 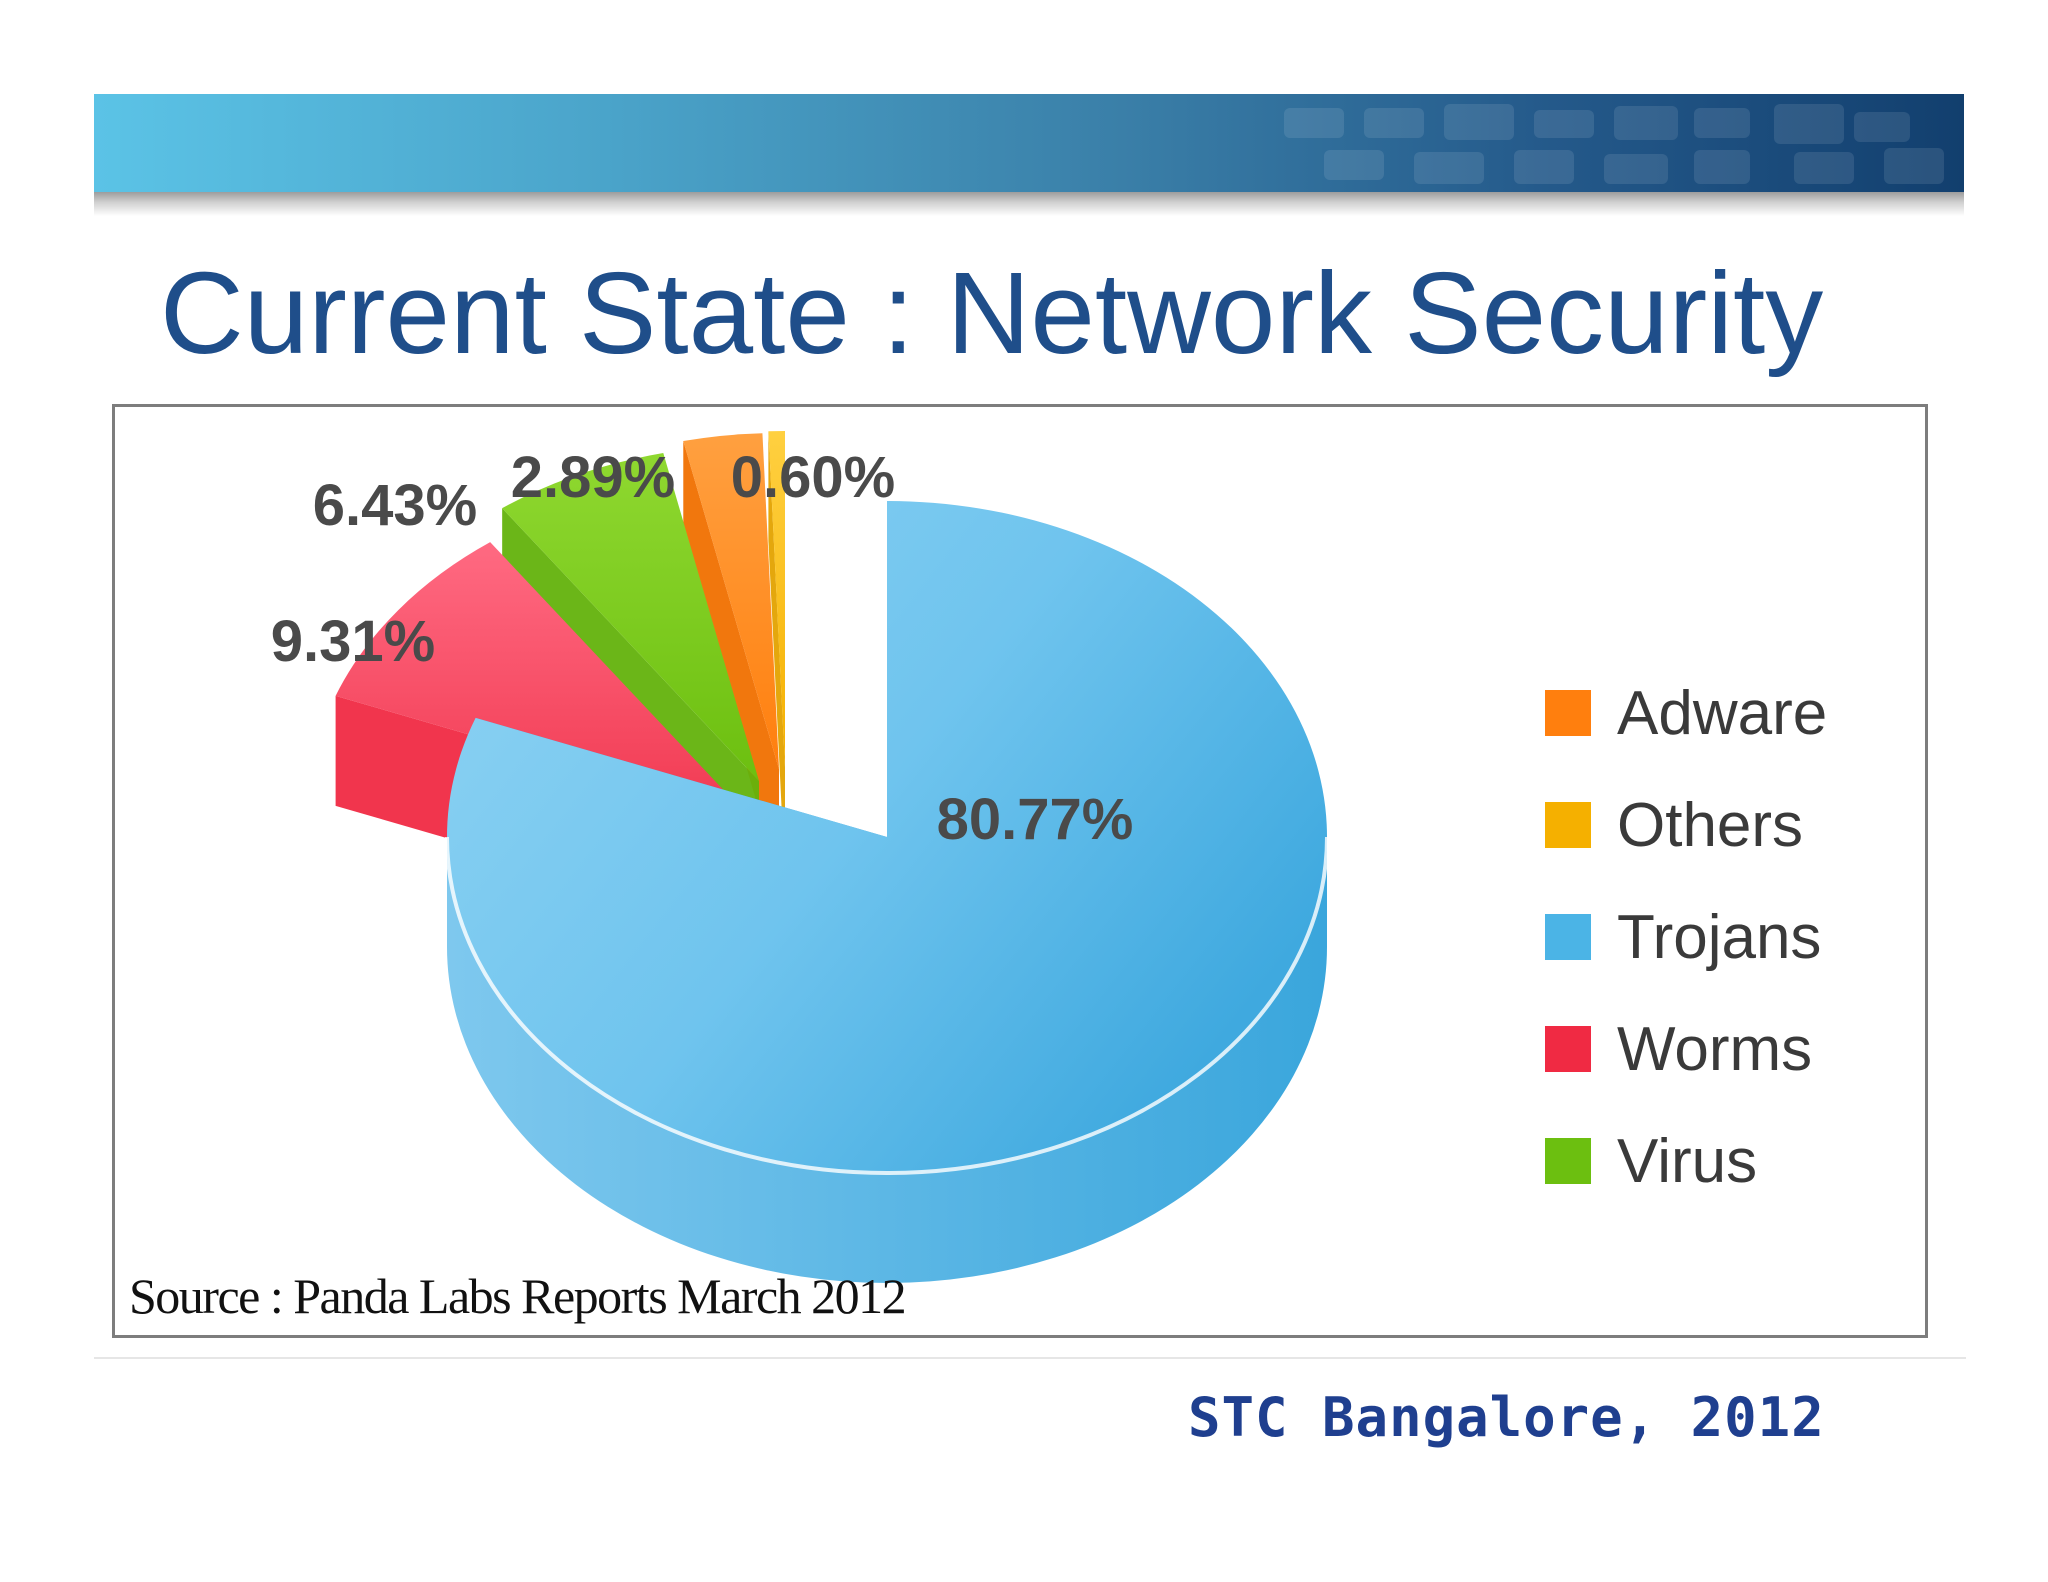 What do you see at coordinates (395, 505) in the screenshot?
I see `data-label-virus: 6.43%` at bounding box center [395, 505].